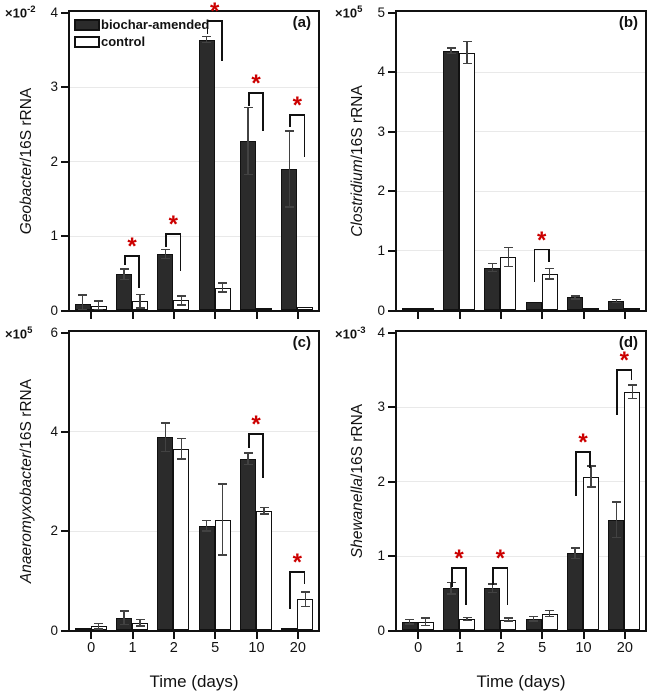 This screenshot has height=699, width=657. Describe the element at coordinates (301, 22) in the screenshot. I see `panel-letter-a: (a)` at that location.